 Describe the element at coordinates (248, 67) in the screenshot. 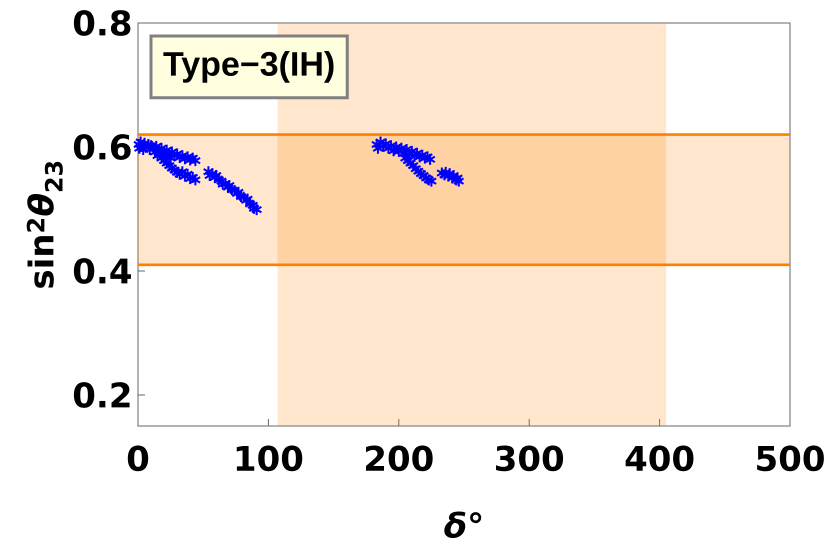

I see `annotation: Type−3(IH)` at that location.